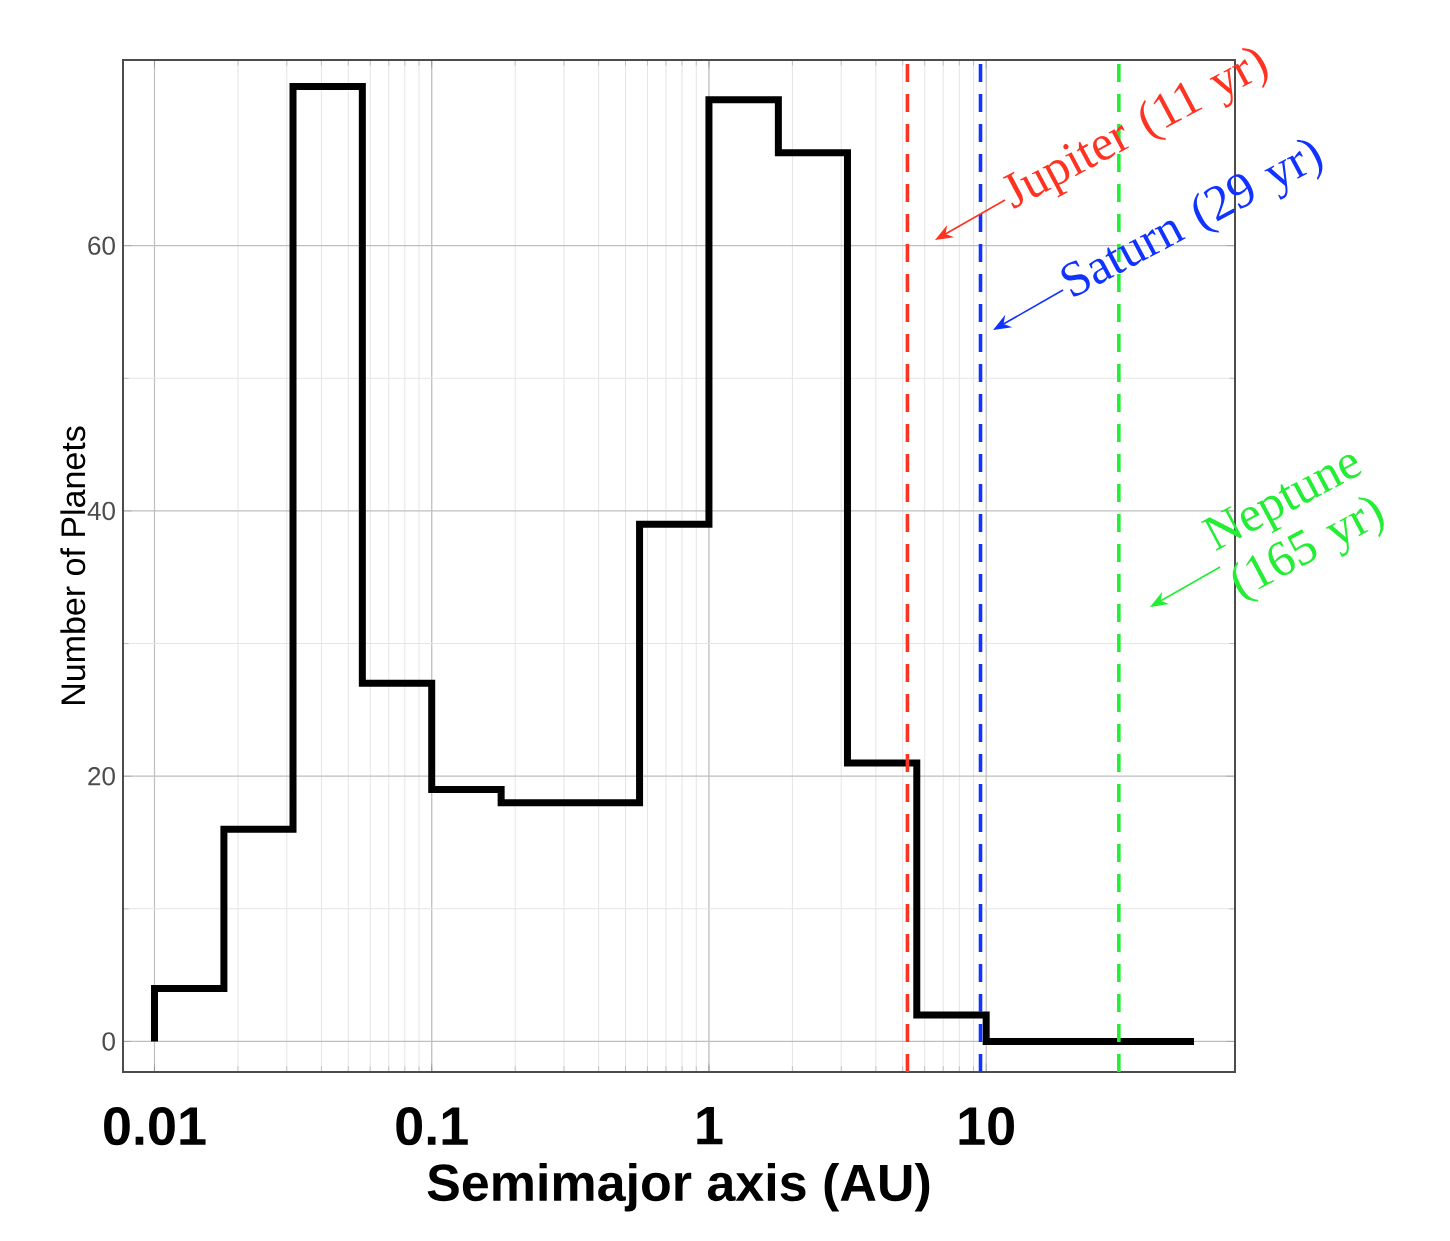 This screenshot has height=1241, width=1450. I want to click on y-tick-label: 40, so click(101, 511).